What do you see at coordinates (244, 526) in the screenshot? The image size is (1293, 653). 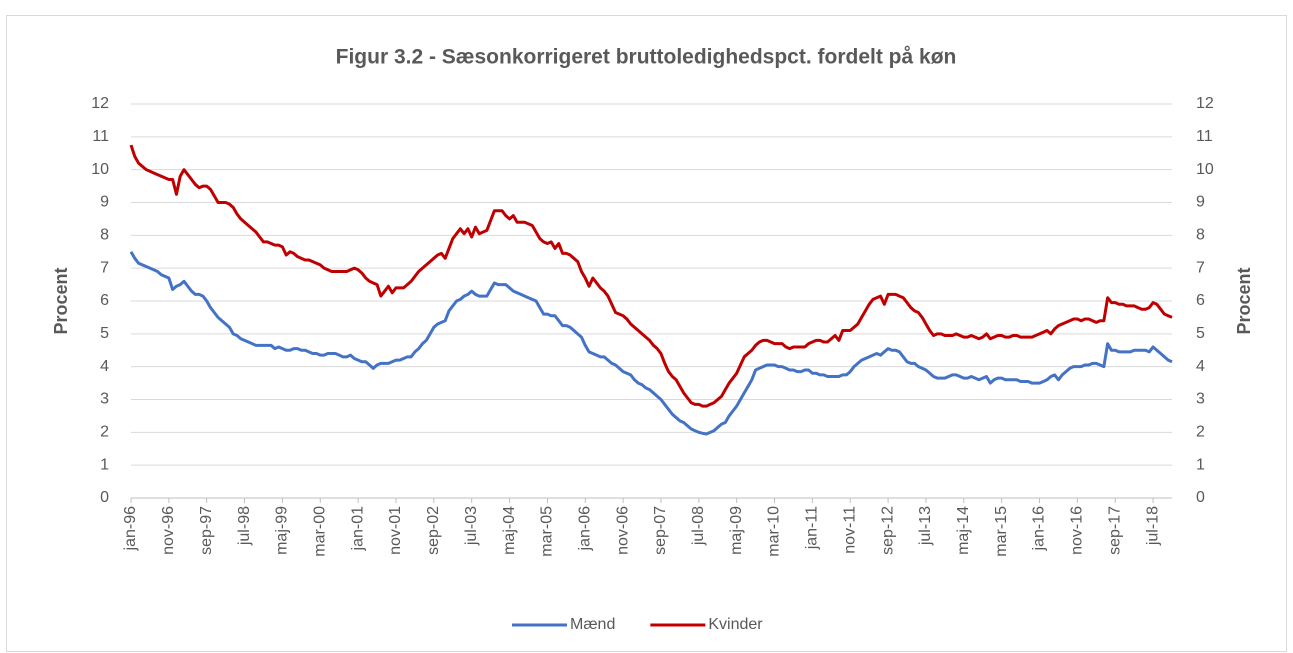 I see `x-tick-label: jul-98` at bounding box center [244, 526].